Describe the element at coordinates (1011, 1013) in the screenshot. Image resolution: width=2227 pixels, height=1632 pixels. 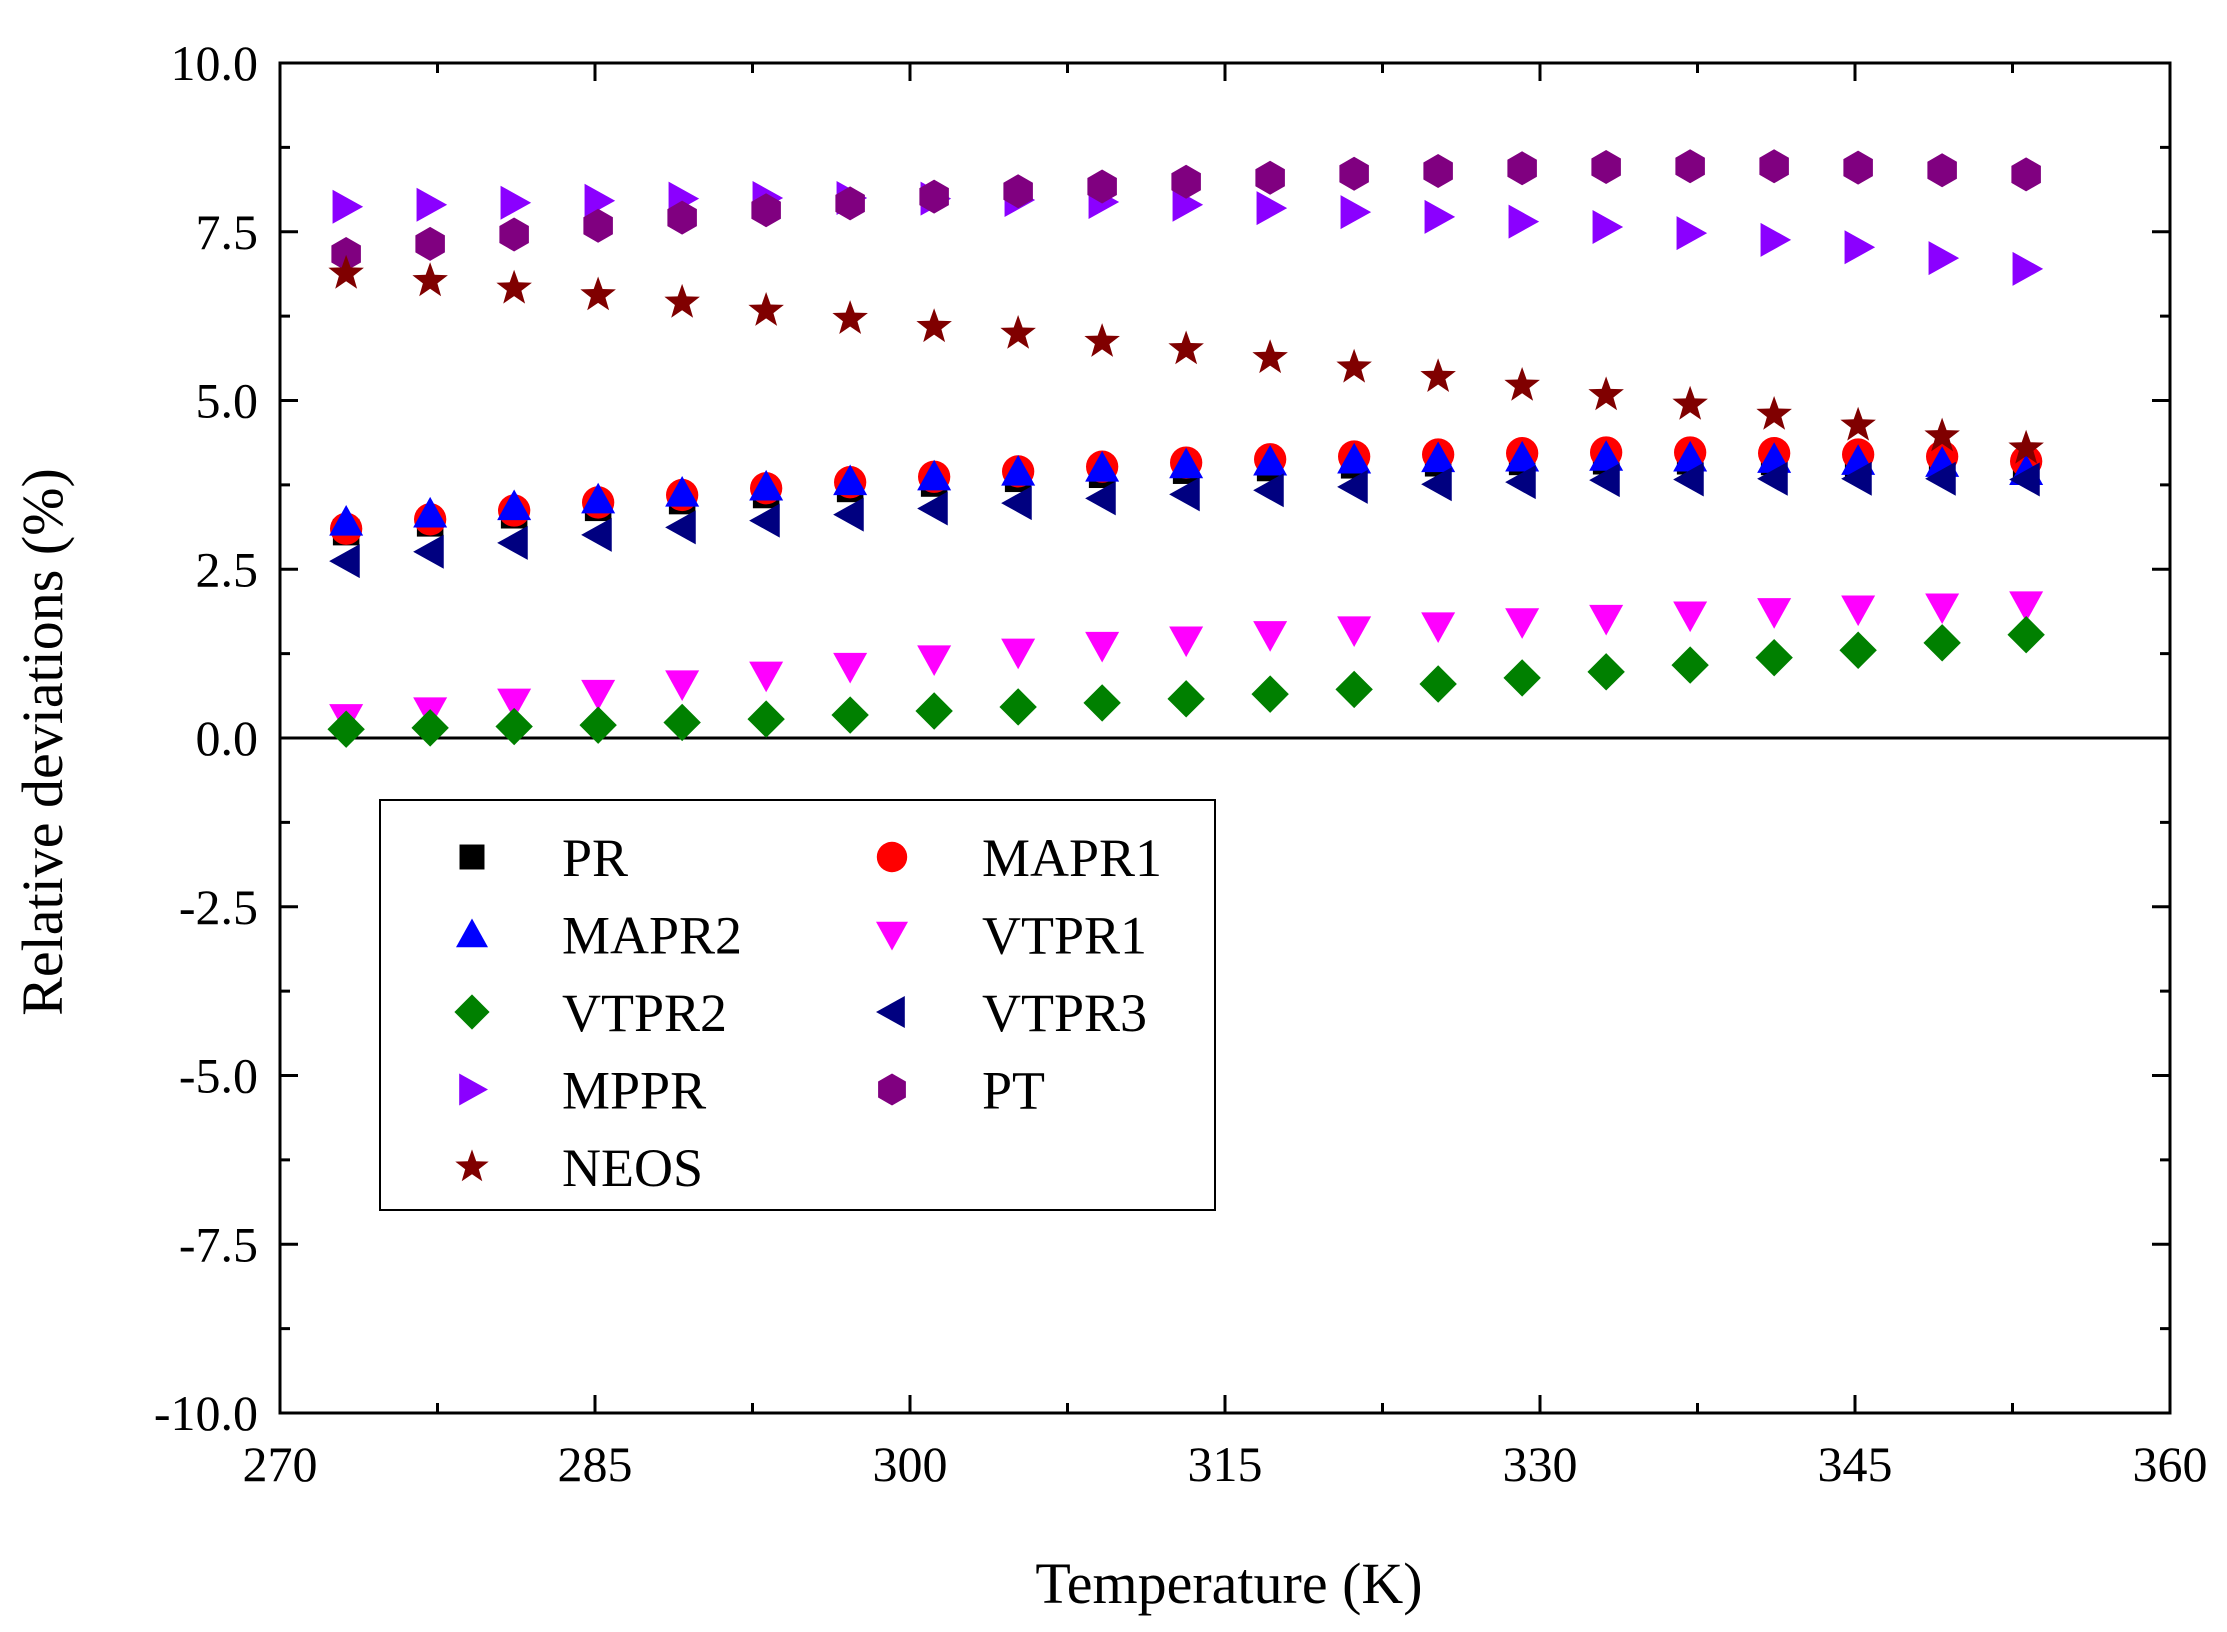
I see `legend-item-vtpr3: VTPR3` at that location.